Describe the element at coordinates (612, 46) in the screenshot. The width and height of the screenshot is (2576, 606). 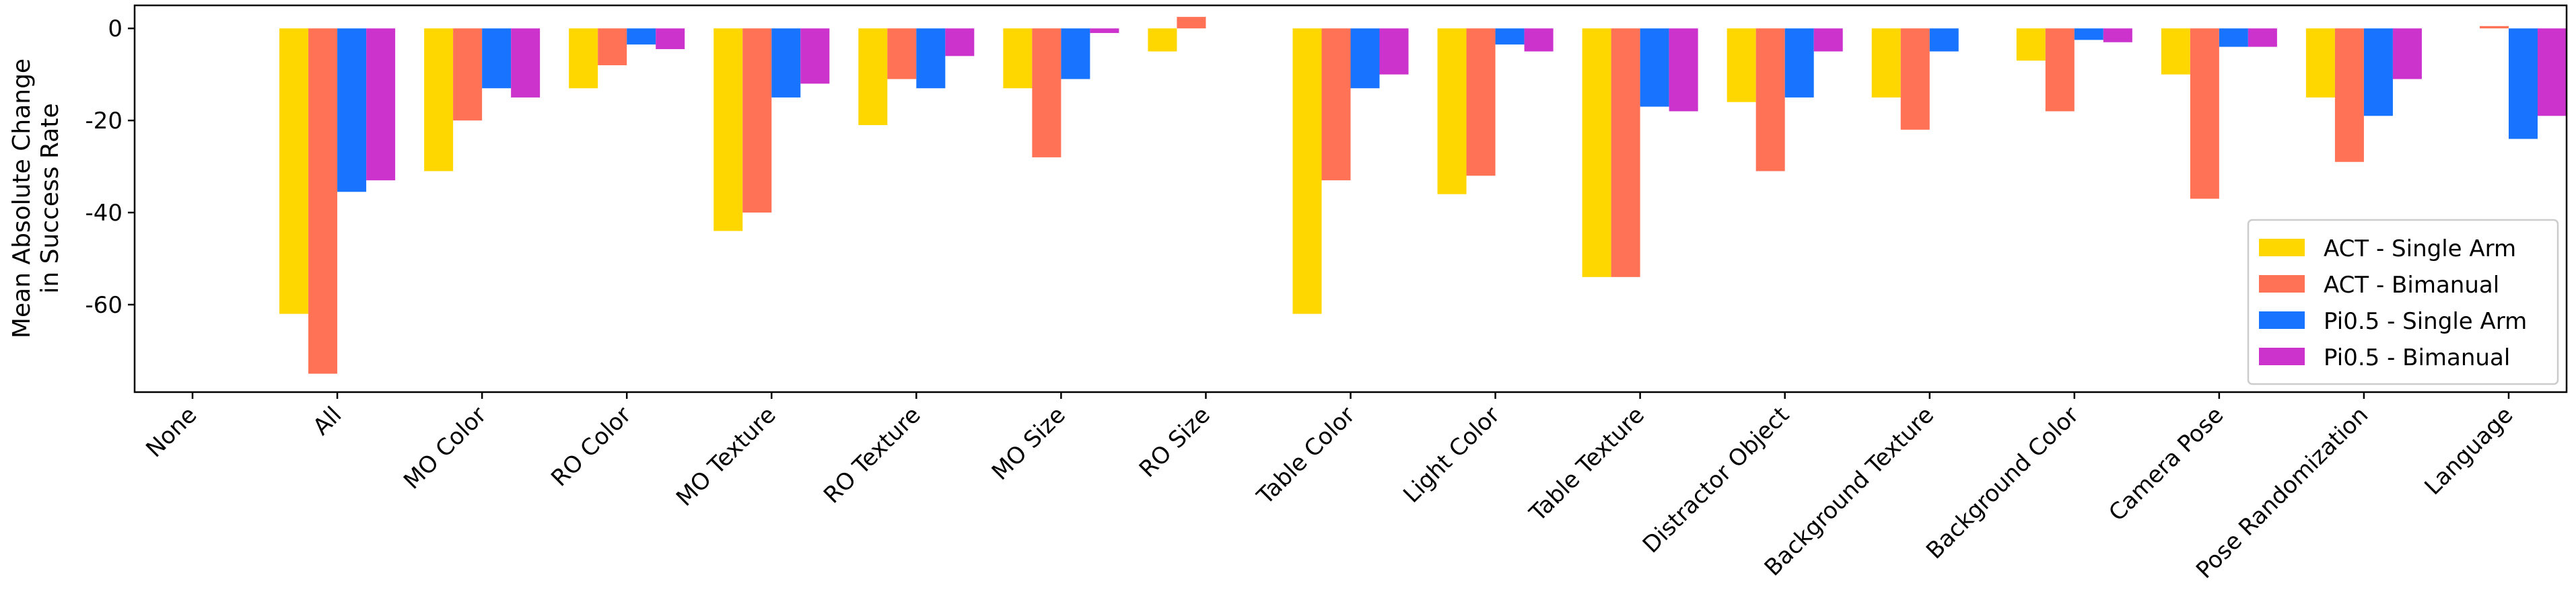
I see `bar-act-bimanual-ro-color` at that location.